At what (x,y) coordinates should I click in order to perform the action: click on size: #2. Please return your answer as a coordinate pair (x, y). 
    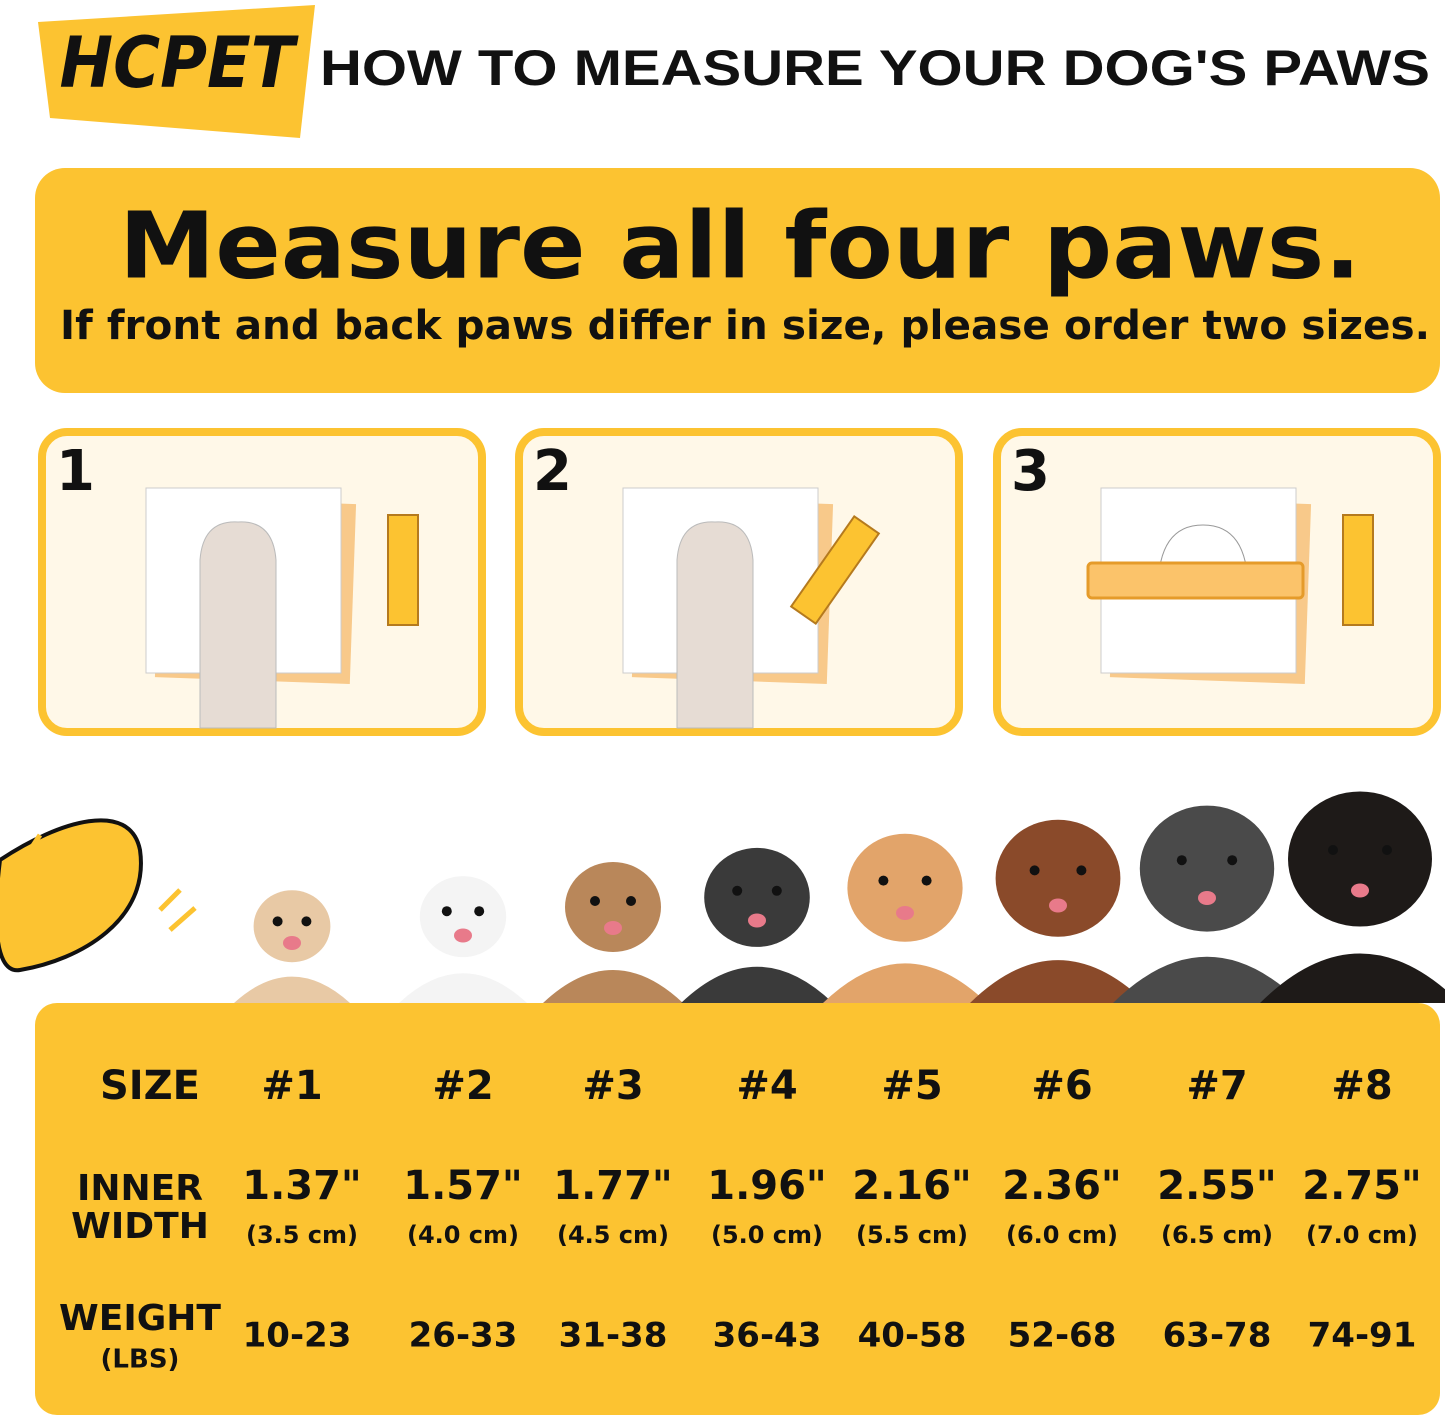
    Looking at the image, I should click on (462, 1086).